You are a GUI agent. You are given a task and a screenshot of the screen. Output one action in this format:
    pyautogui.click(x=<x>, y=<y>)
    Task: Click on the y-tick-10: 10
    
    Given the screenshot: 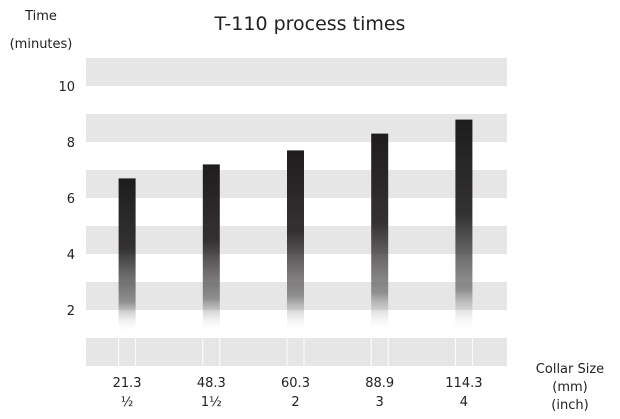 What is the action you would take?
    pyautogui.click(x=66, y=87)
    